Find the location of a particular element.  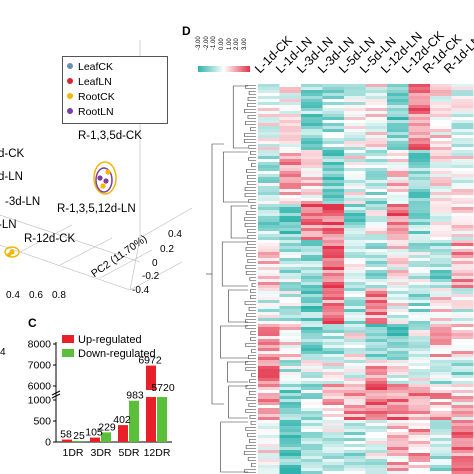

bar-value-label: 229 is located at coordinates (107, 427).